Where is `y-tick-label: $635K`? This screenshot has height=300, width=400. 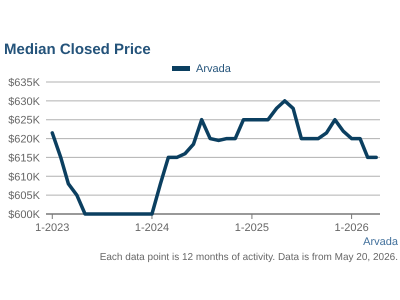 y-tick-label: $635K is located at coordinates (24, 83).